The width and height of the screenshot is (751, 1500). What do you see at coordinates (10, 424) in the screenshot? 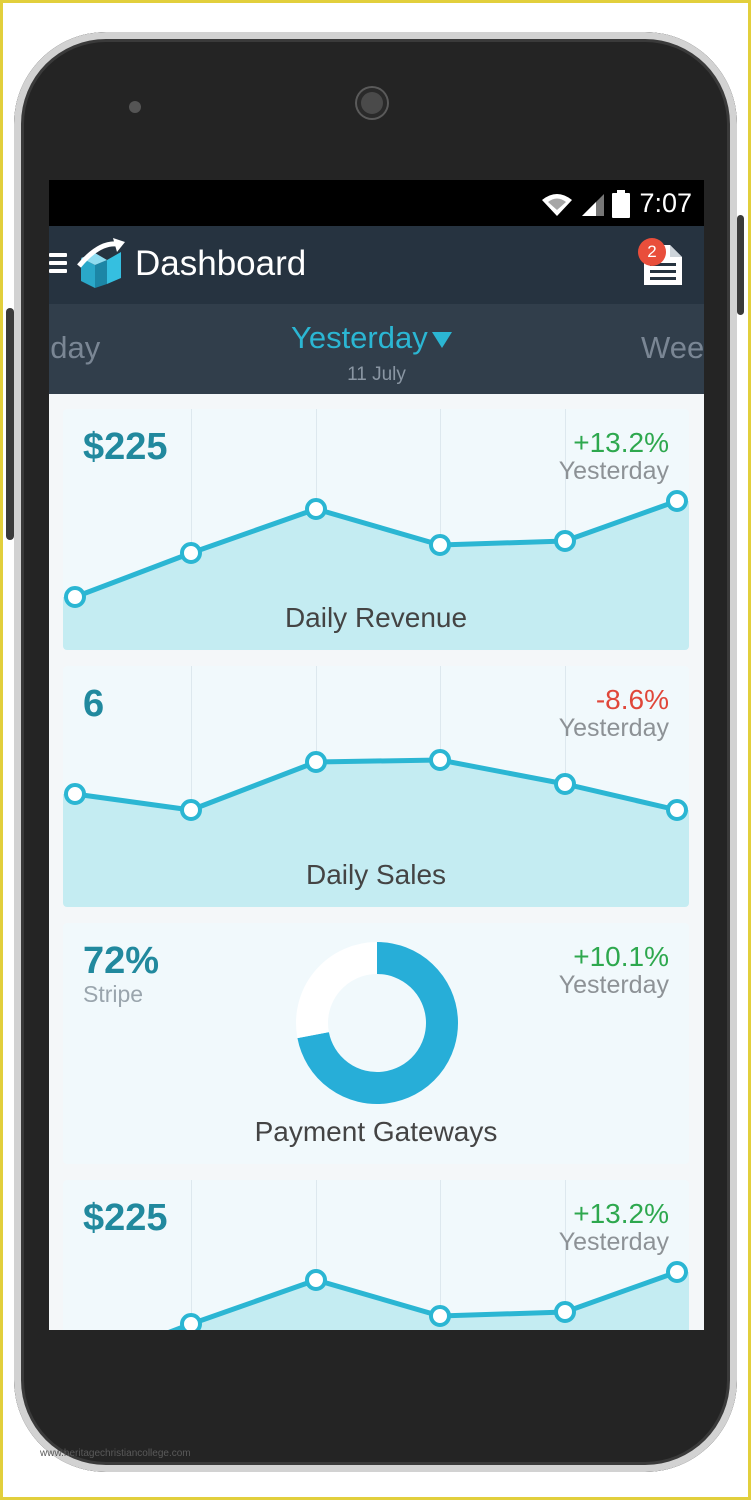
I see `volume-button` at bounding box center [10, 424].